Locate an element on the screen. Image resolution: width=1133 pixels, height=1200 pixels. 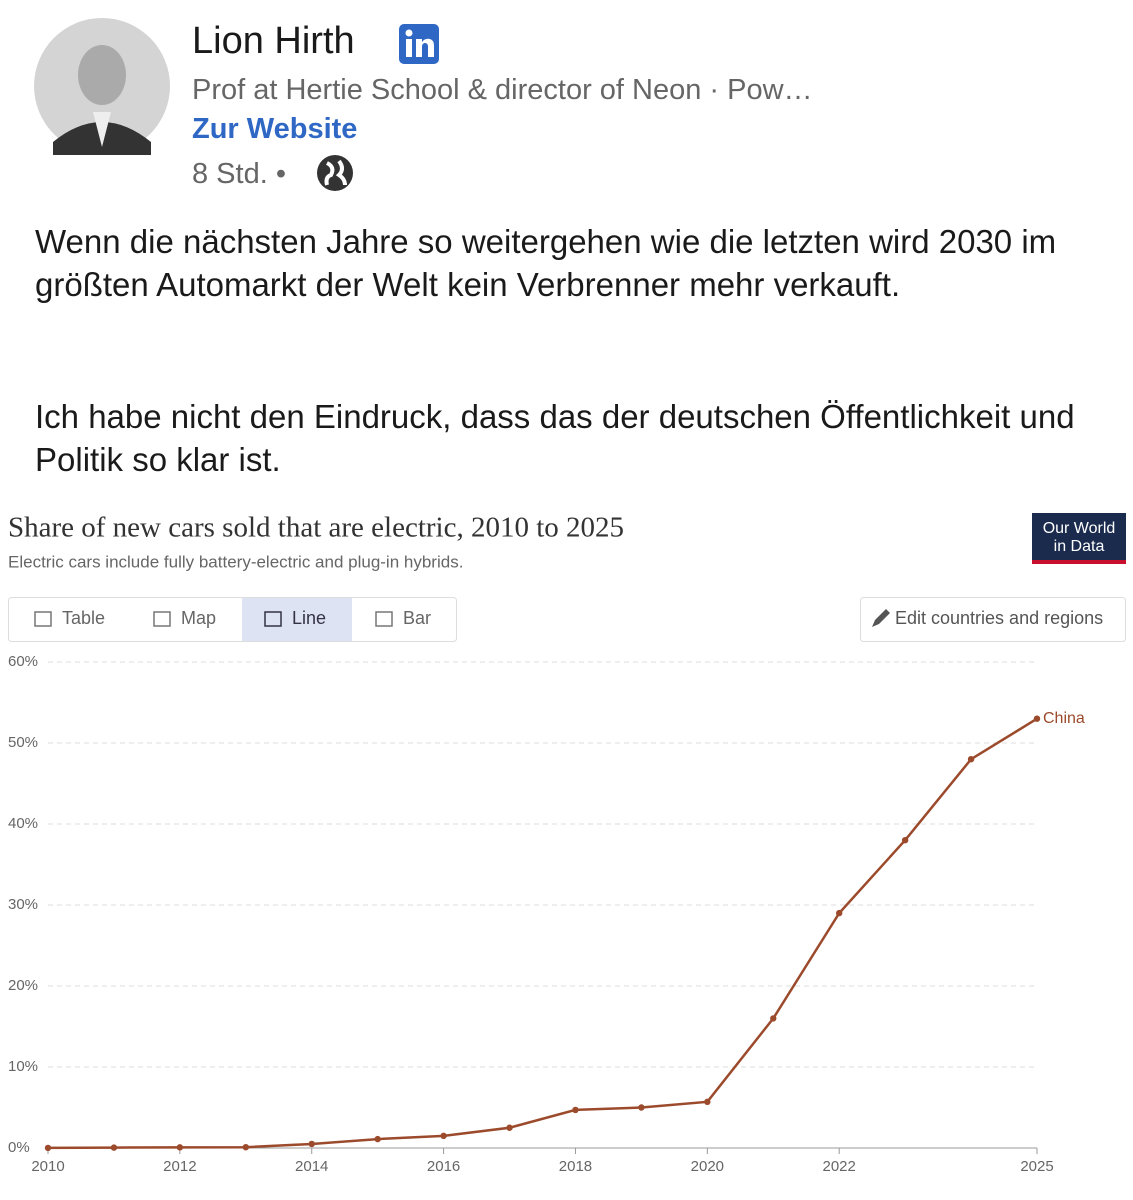
x-tick-label: 2012 is located at coordinates (179, 1166).